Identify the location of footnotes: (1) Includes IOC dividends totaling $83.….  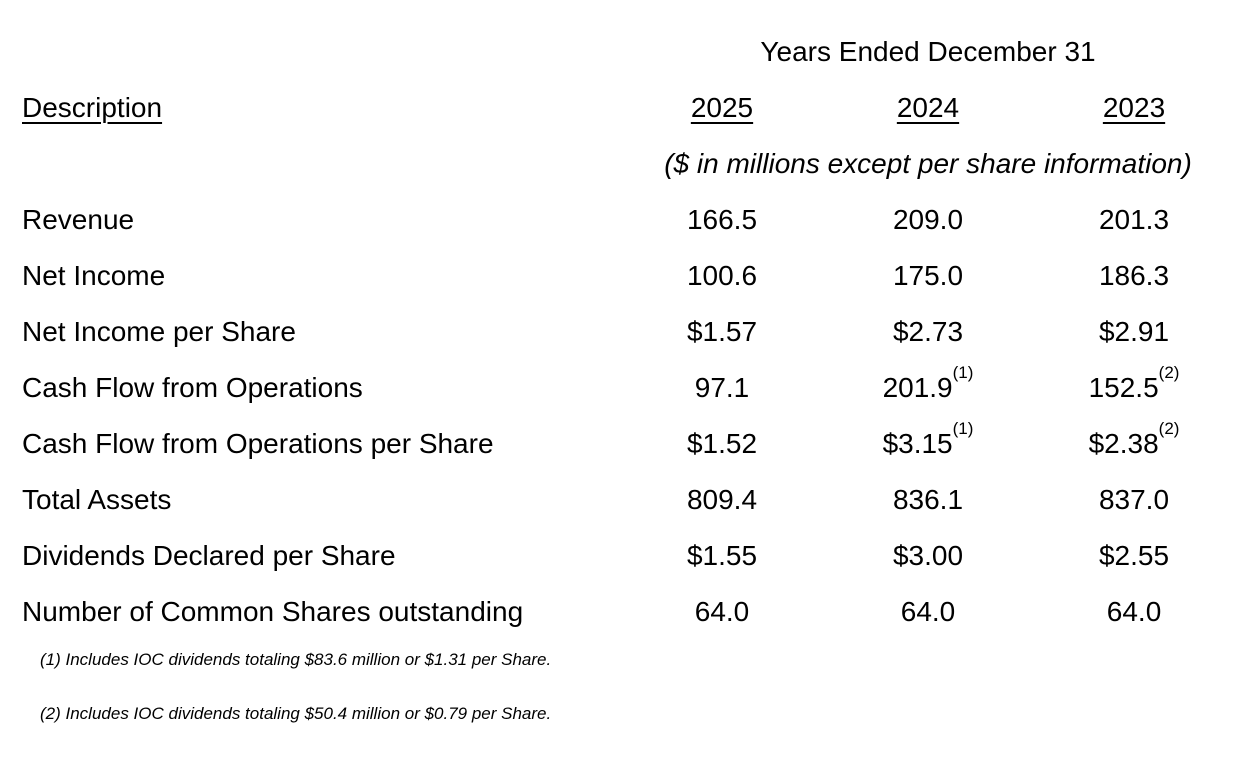
(645, 687).